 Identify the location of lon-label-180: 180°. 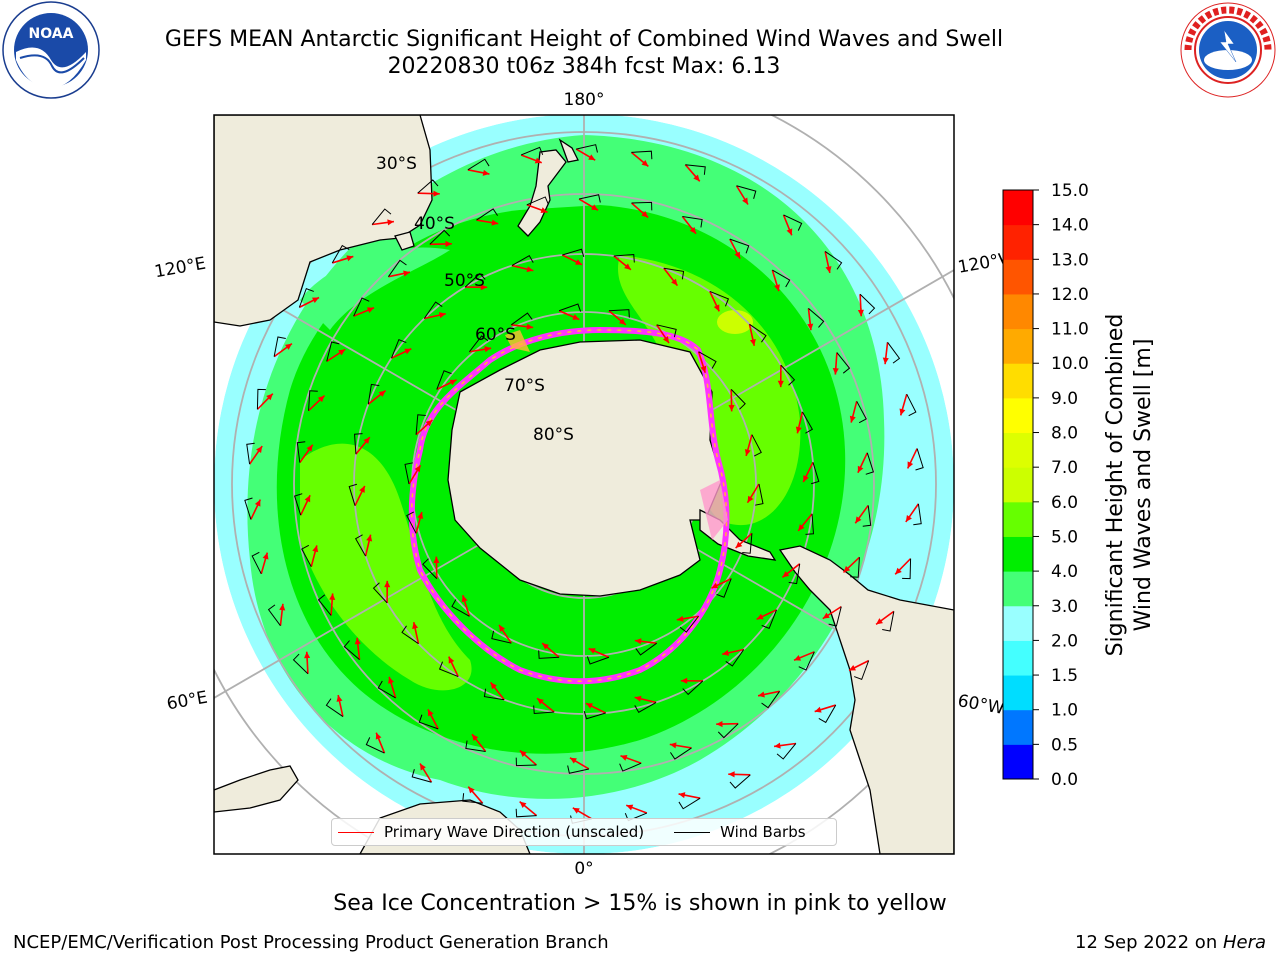
(584, 100).